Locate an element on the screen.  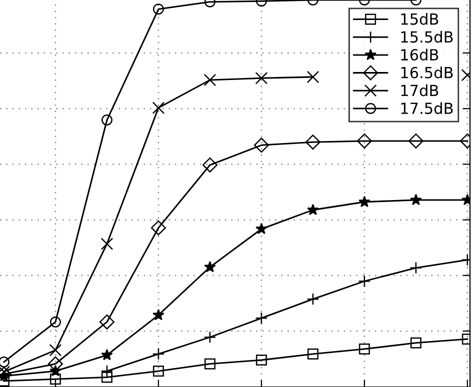
legend-label: 17.5dB is located at coordinates (427, 108).